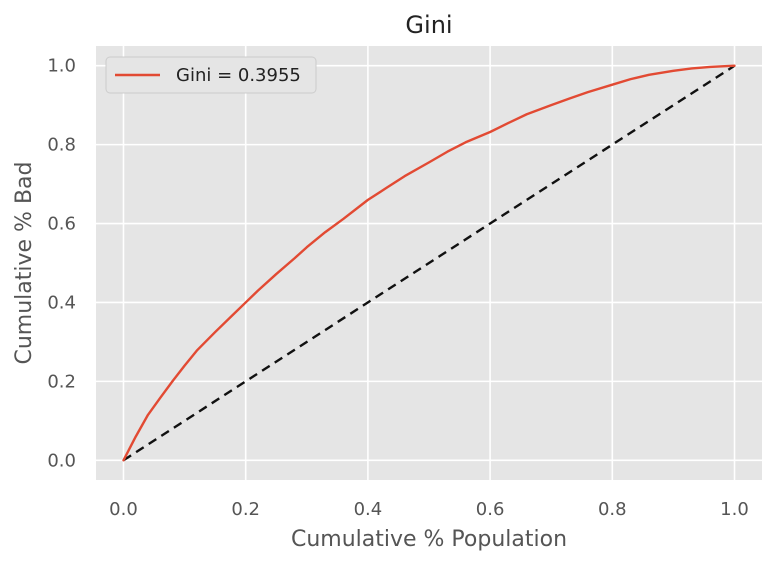 The width and height of the screenshot is (778, 565). Describe the element at coordinates (734, 509) in the screenshot. I see `x-tick-label: 1.0` at that location.